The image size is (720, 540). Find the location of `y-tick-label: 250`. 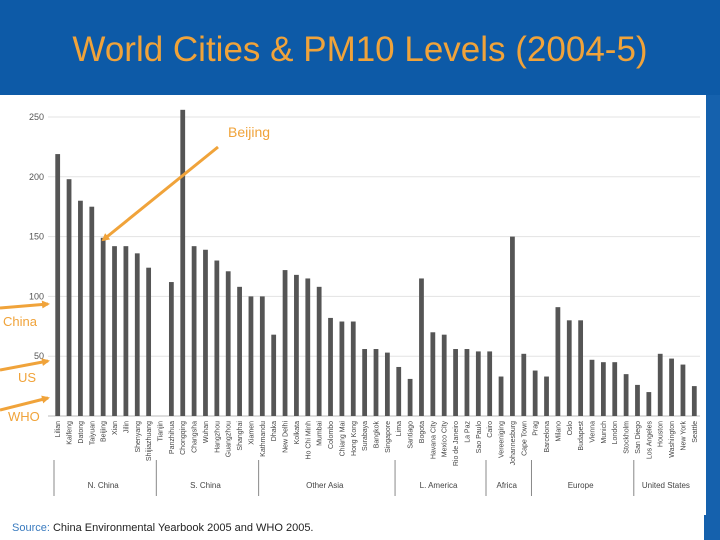

y-tick-label: 250 is located at coordinates (36, 117).